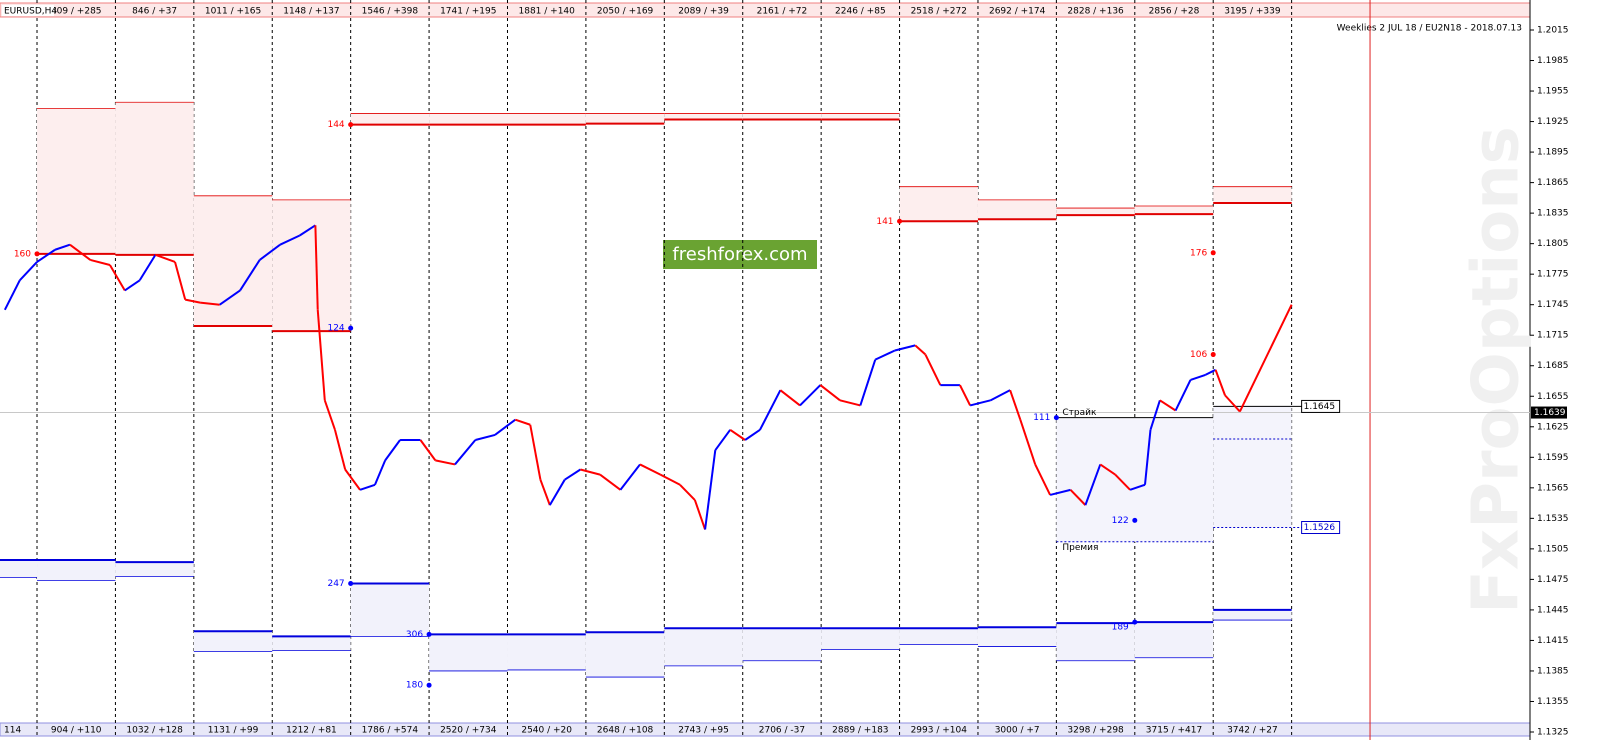 The height and width of the screenshot is (753, 1600). I want to click on top-label: 2828 / +136, so click(1095, 12).